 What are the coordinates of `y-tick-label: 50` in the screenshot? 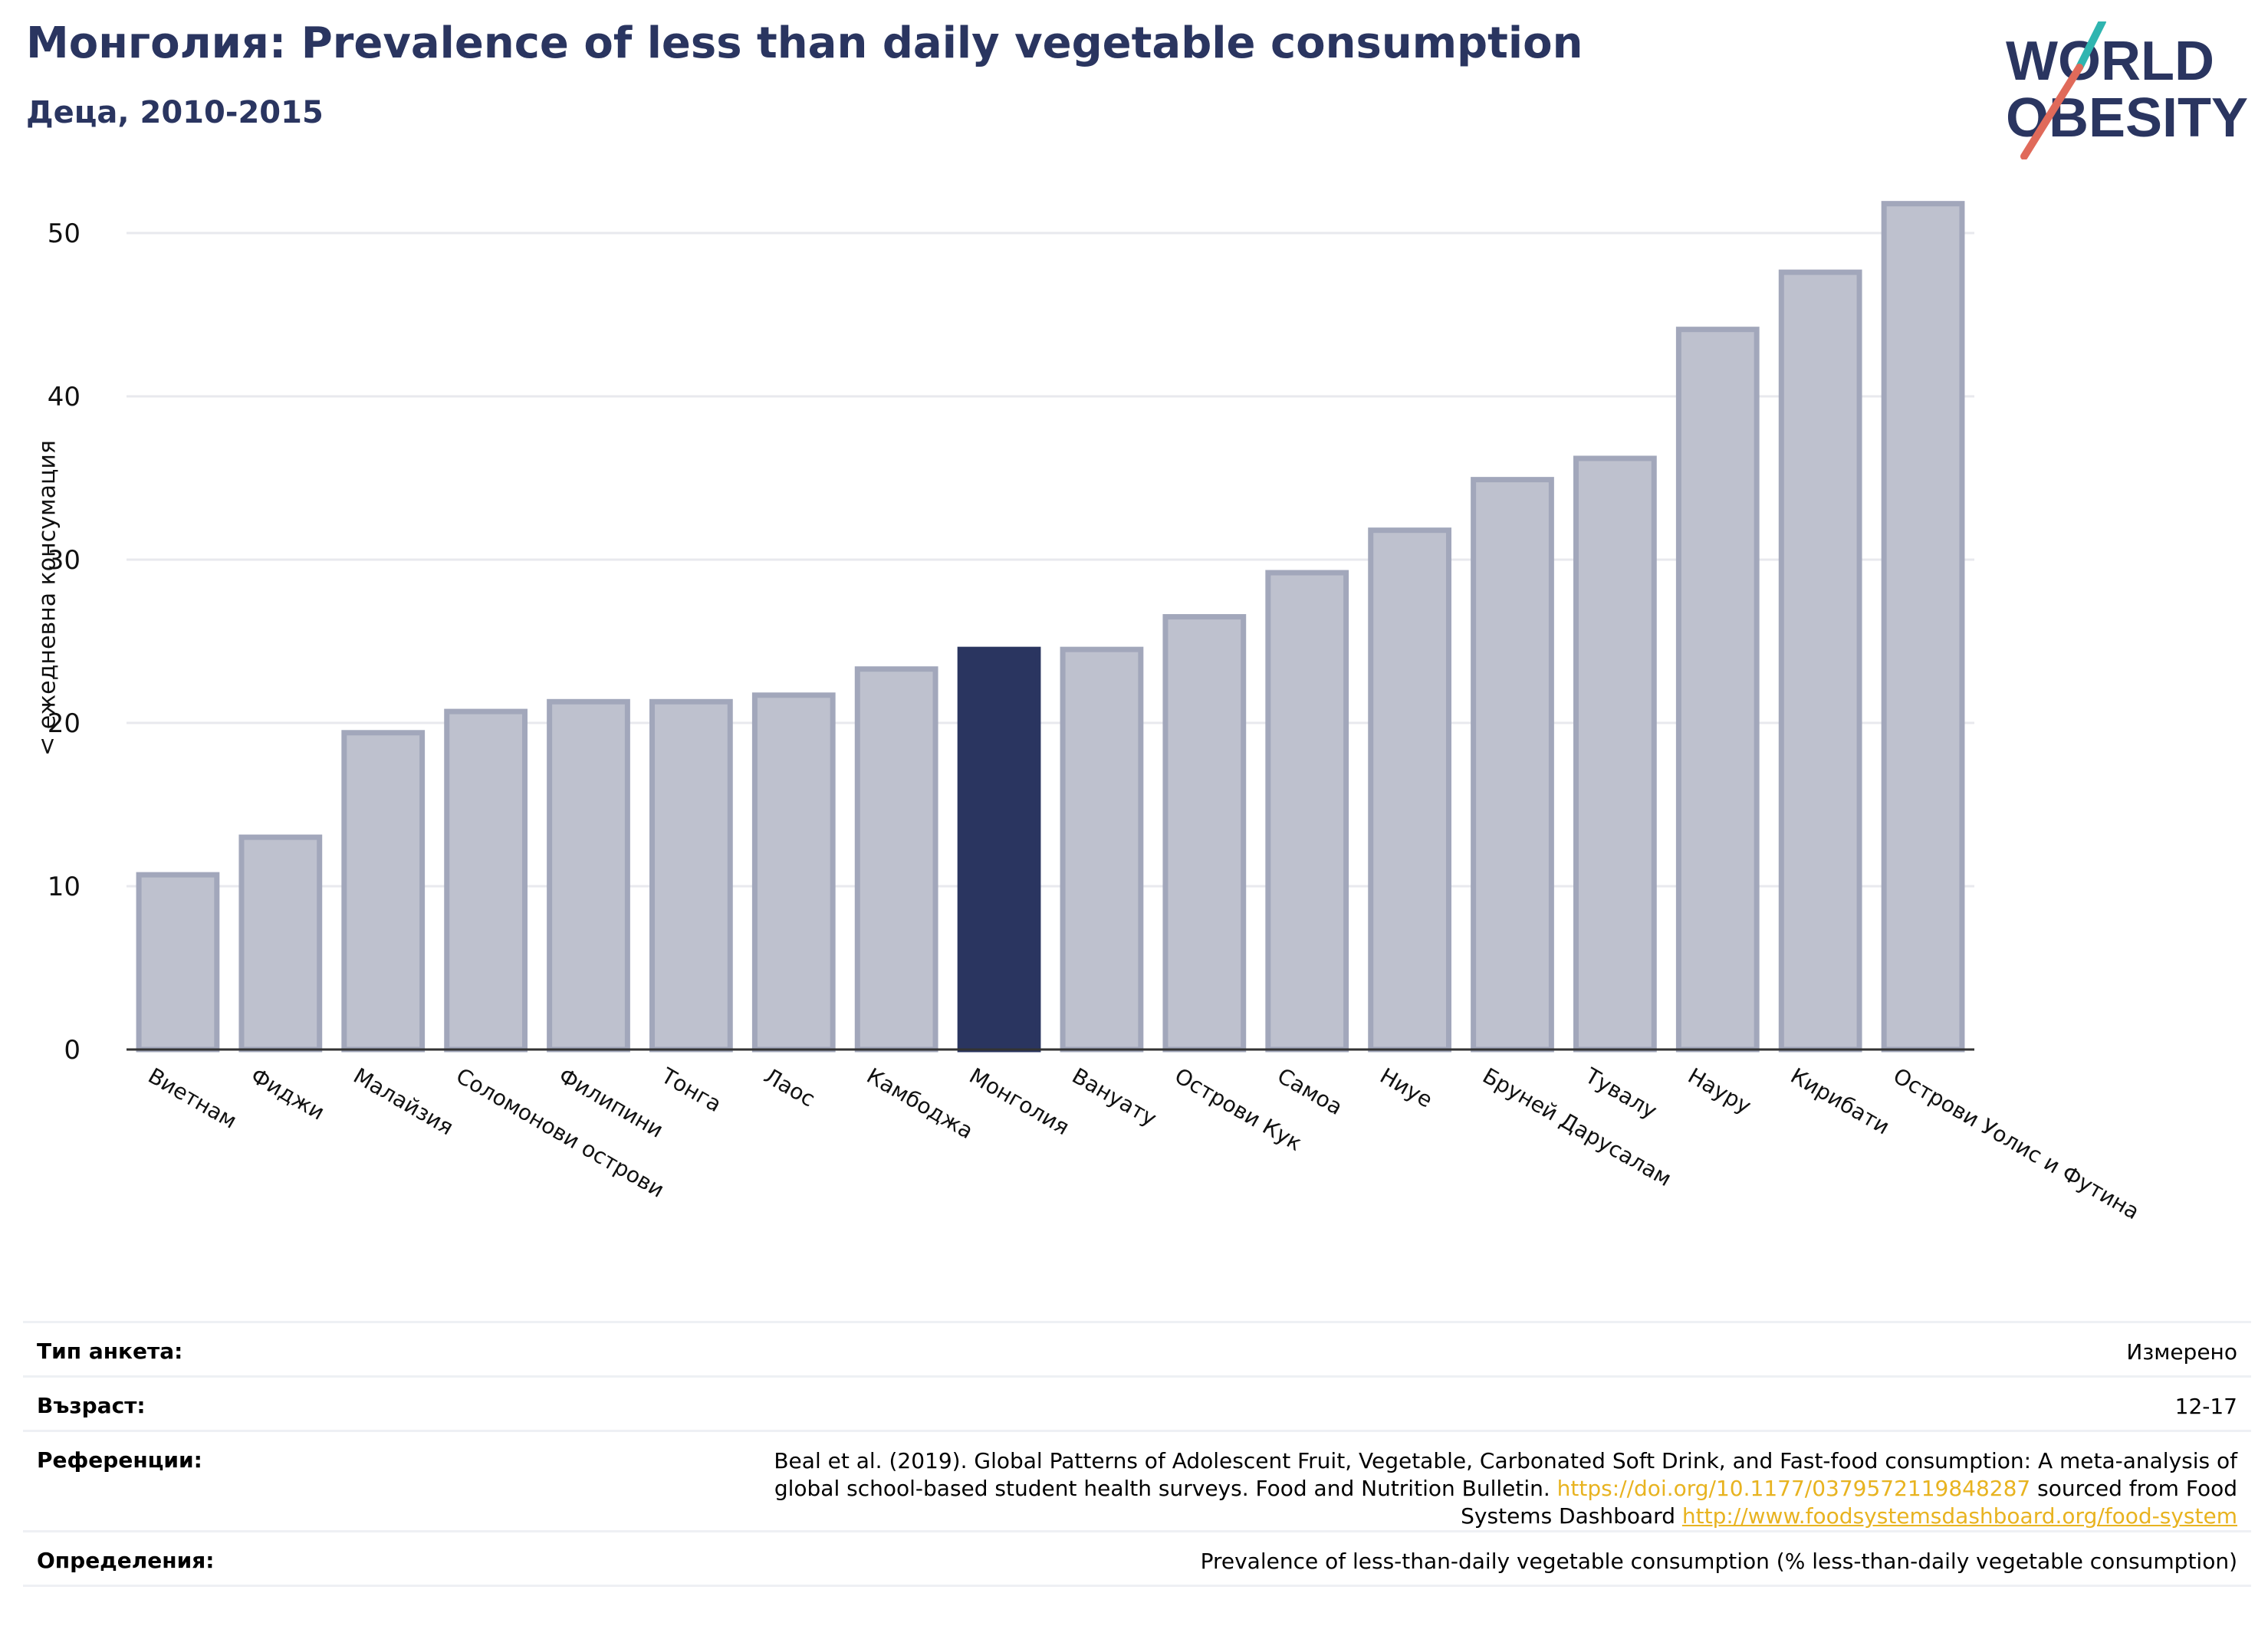 It's located at (64, 234).